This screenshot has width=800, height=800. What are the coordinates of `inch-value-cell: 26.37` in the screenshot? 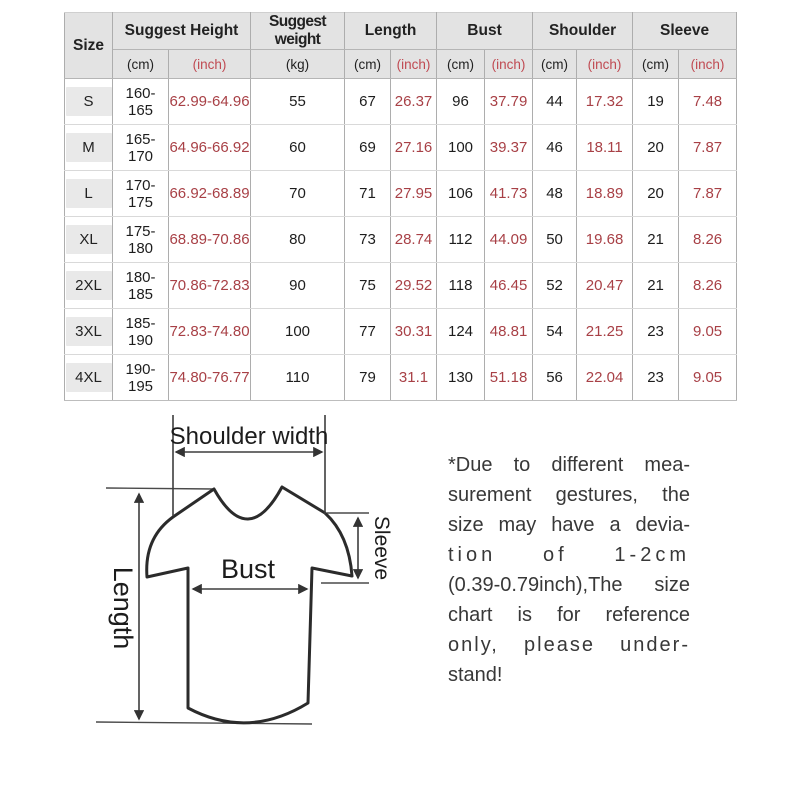 It's located at (414, 101).